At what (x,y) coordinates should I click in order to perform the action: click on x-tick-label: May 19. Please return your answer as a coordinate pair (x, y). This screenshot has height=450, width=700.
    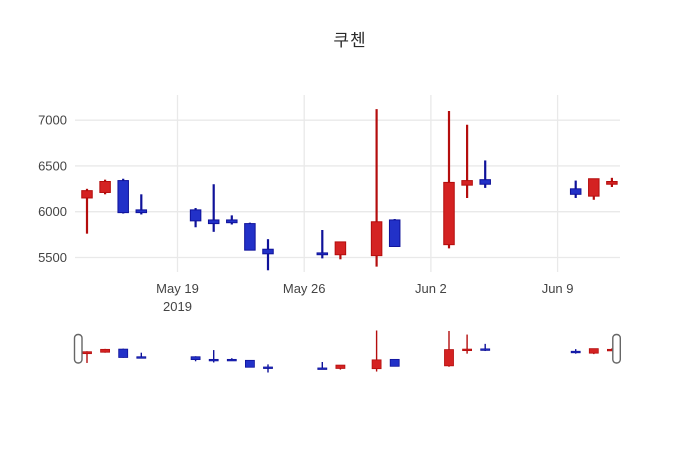
    Looking at the image, I should click on (177, 288).